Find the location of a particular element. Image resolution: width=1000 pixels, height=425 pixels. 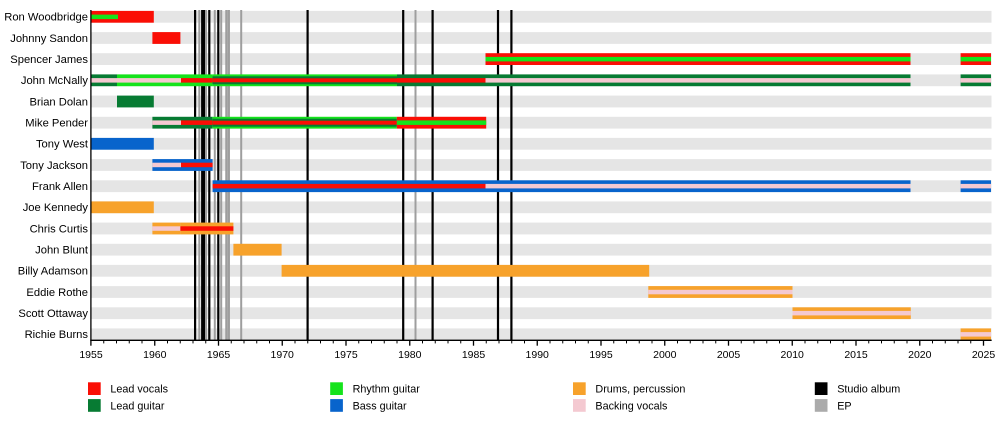

svg-text: Spencer James is located at coordinates (49, 60).